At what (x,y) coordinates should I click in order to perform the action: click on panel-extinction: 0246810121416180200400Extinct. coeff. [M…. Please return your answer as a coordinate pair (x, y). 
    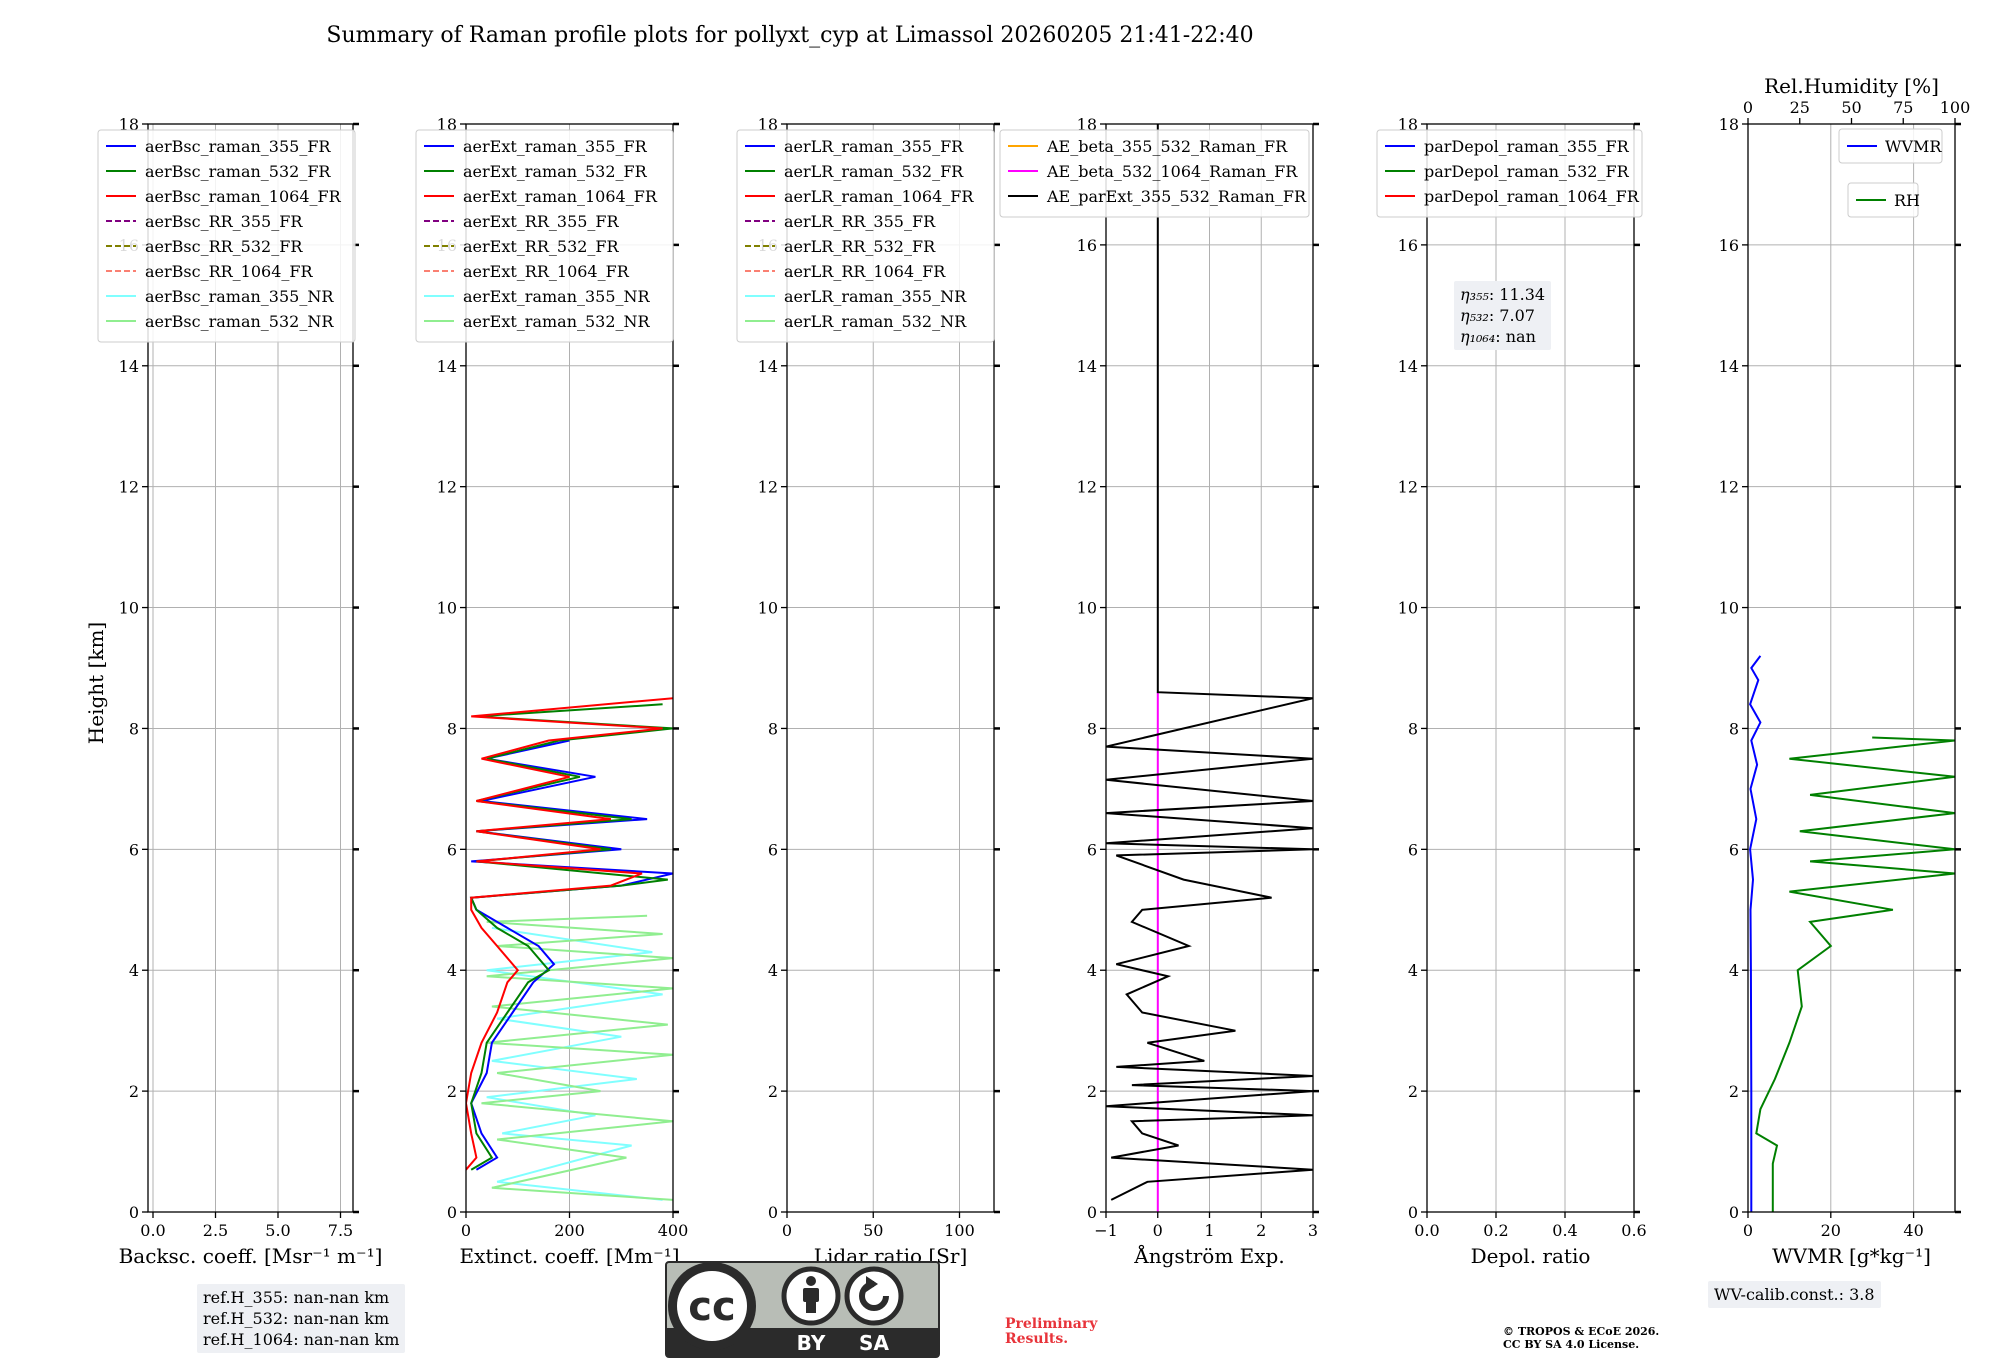
    Looking at the image, I should click on (552, 691).